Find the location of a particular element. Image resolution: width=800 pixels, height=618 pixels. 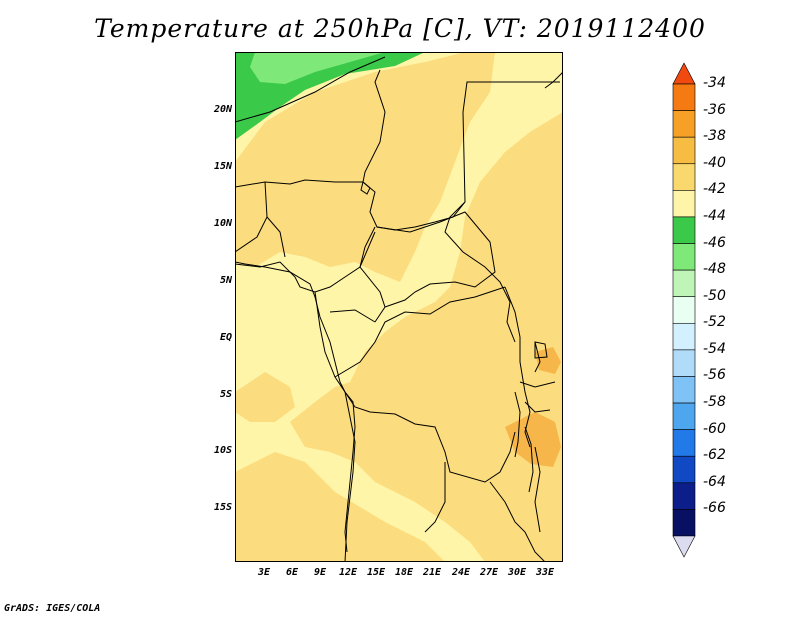

lon-label-33e: 33E is located at coordinates (545, 572).